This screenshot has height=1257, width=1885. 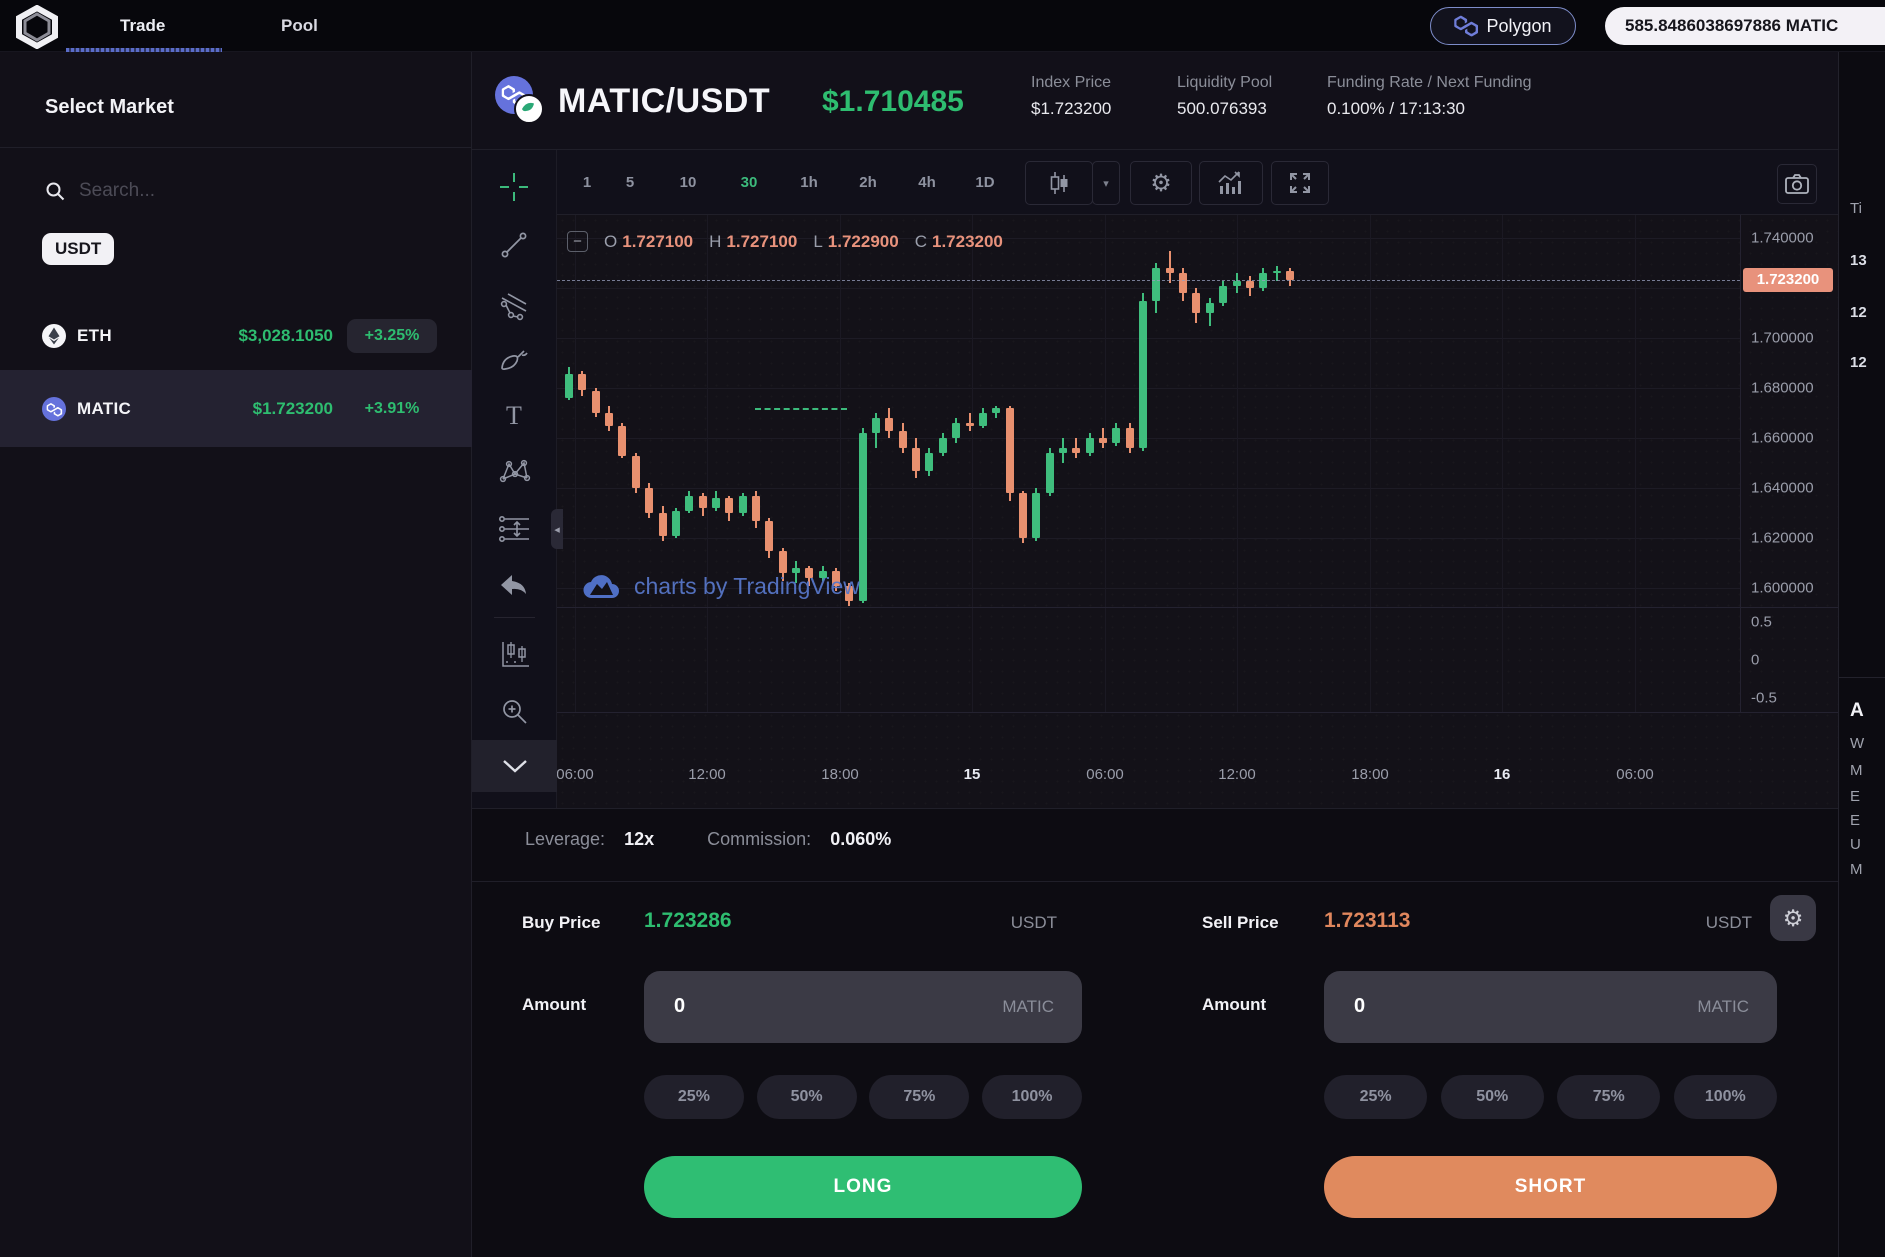 I want to click on leverage-value: 12x, so click(x=639, y=839).